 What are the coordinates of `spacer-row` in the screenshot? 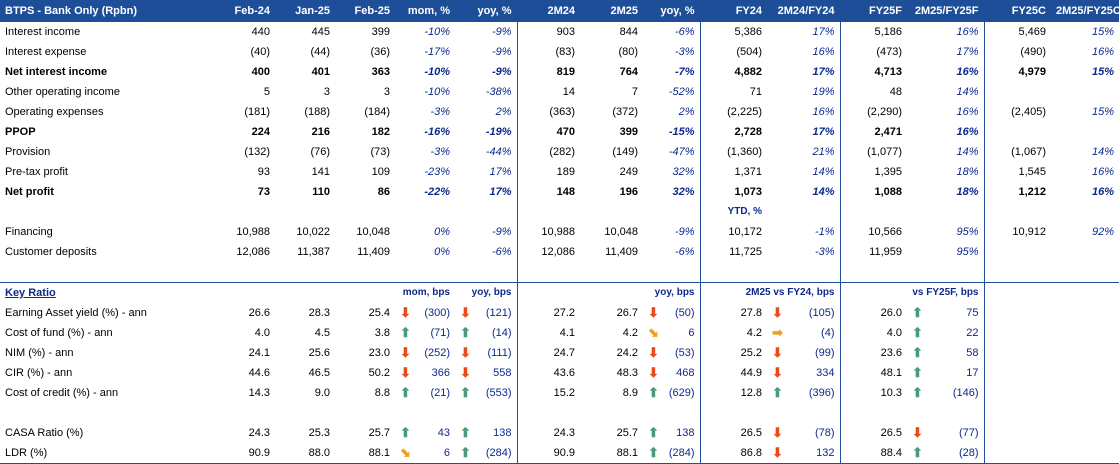 It's located at (559, 272).